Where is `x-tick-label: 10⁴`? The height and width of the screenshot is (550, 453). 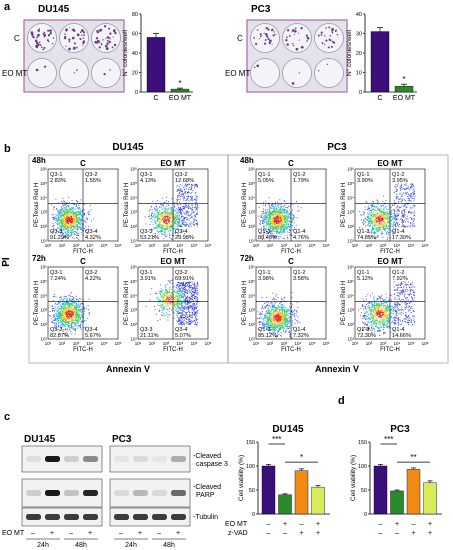
x-tick-label: 10⁴ is located at coordinates (90, 245).